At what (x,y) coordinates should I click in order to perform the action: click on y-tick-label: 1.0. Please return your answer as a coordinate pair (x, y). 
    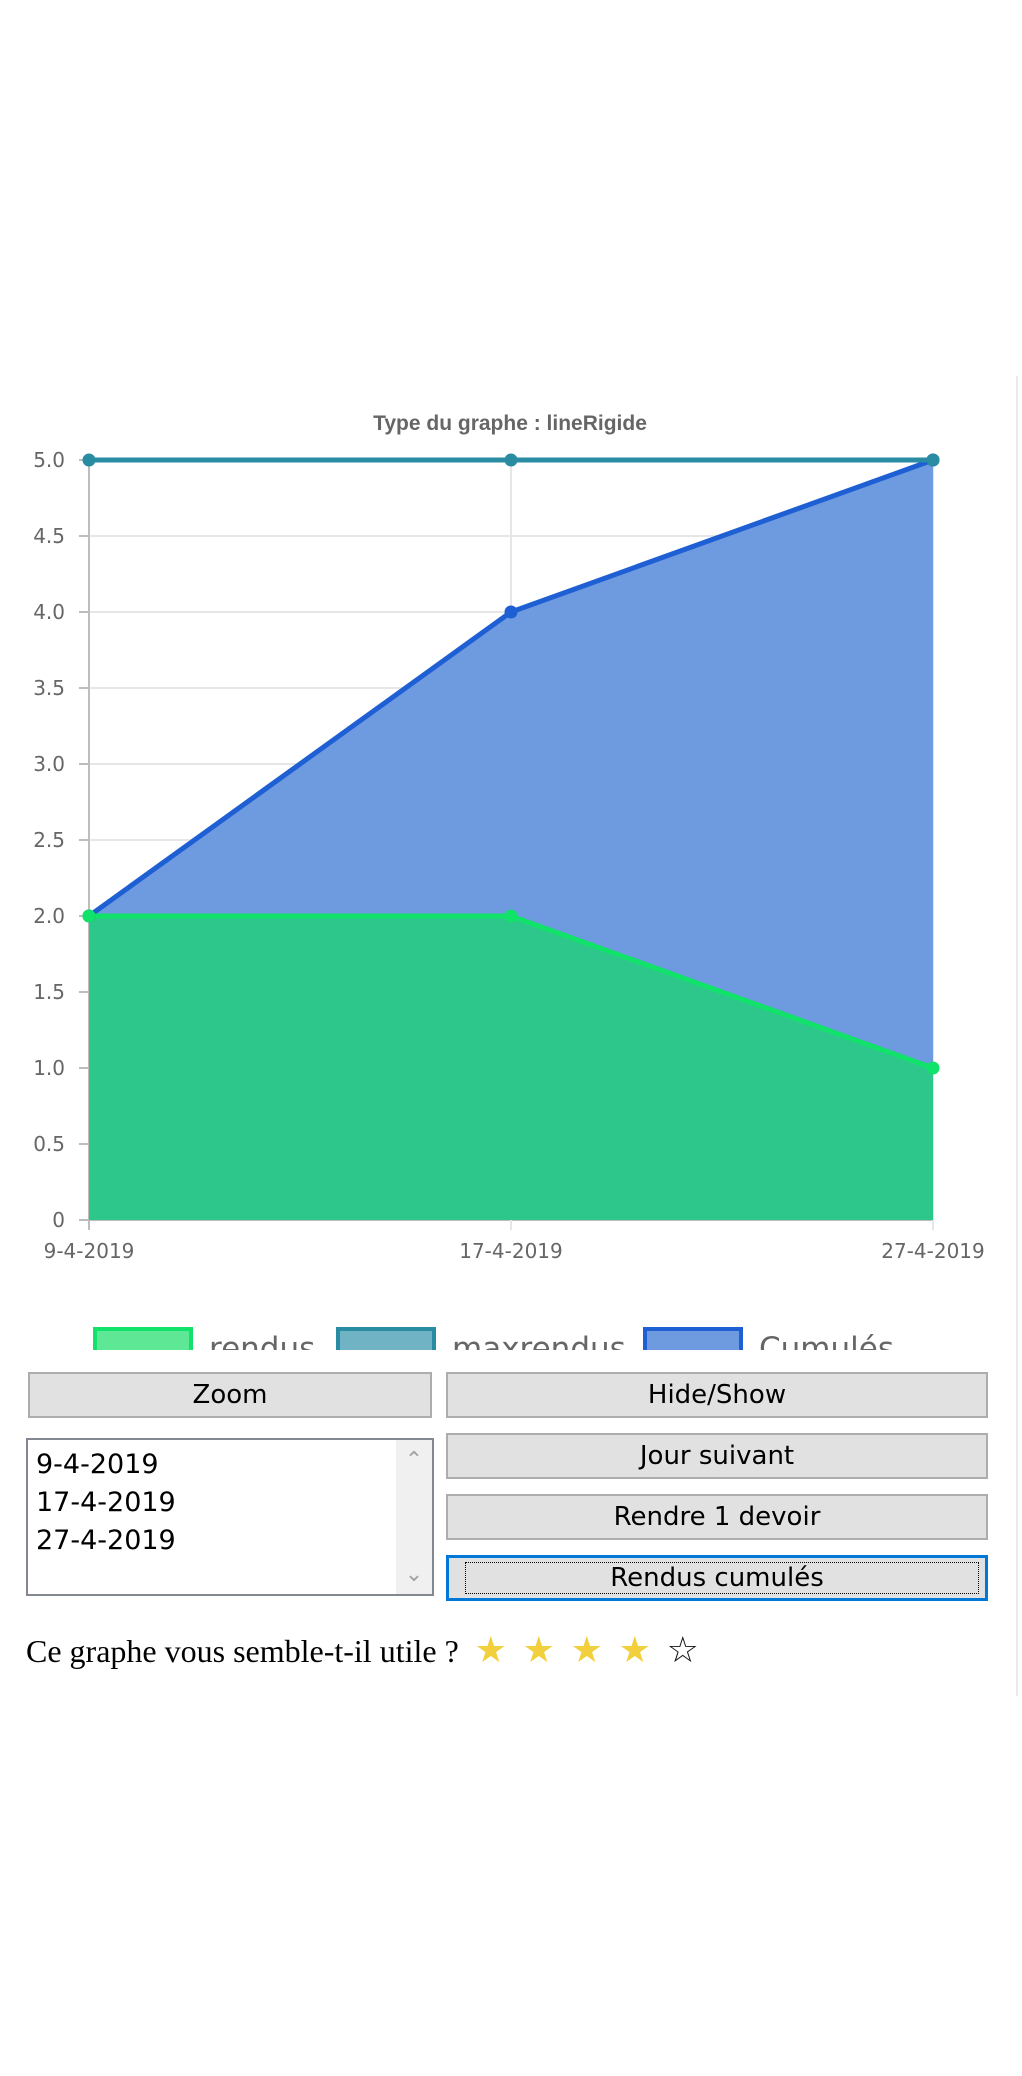
    Looking at the image, I should click on (49, 1068).